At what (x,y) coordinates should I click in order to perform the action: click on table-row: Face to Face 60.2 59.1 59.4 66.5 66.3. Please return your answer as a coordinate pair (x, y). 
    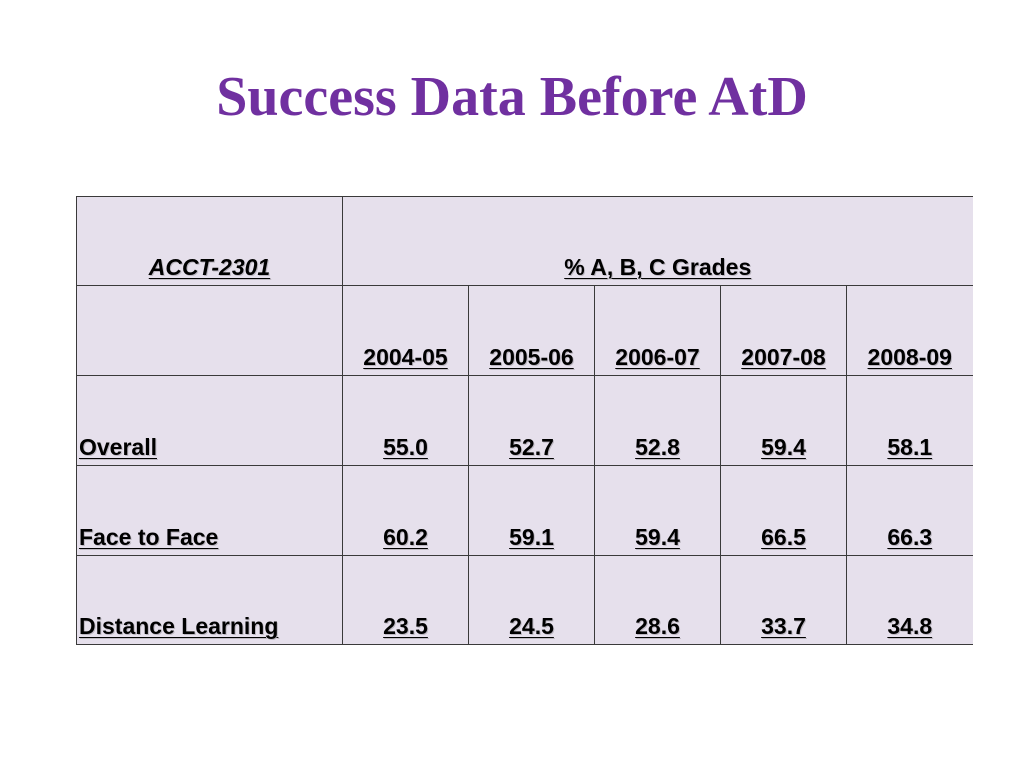
    Looking at the image, I should click on (524, 510).